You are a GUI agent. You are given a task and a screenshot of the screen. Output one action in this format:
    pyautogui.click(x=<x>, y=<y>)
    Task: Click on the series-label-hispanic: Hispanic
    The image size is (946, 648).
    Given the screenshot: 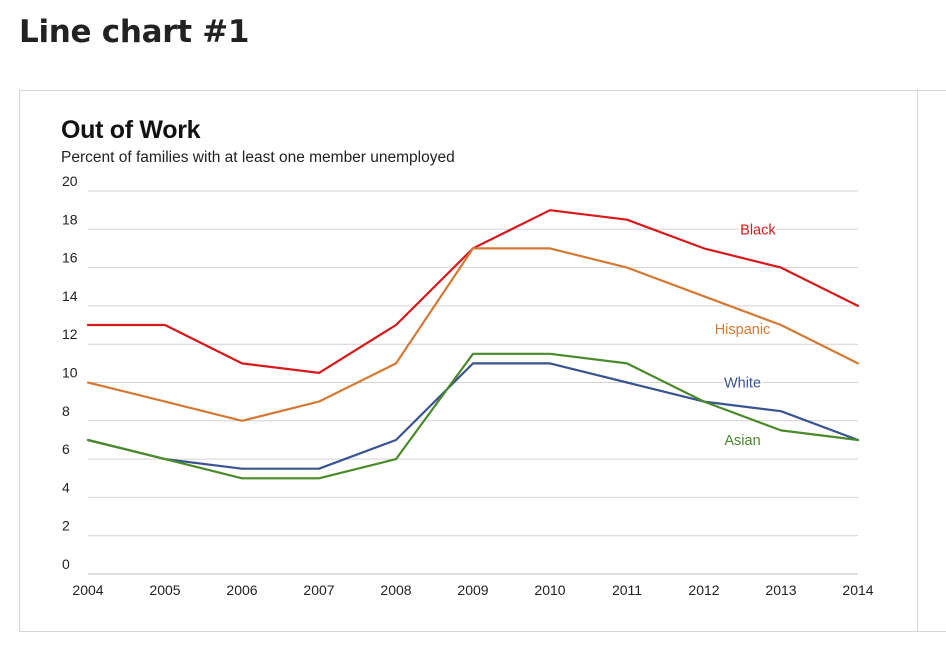 What is the action you would take?
    pyautogui.click(x=743, y=330)
    